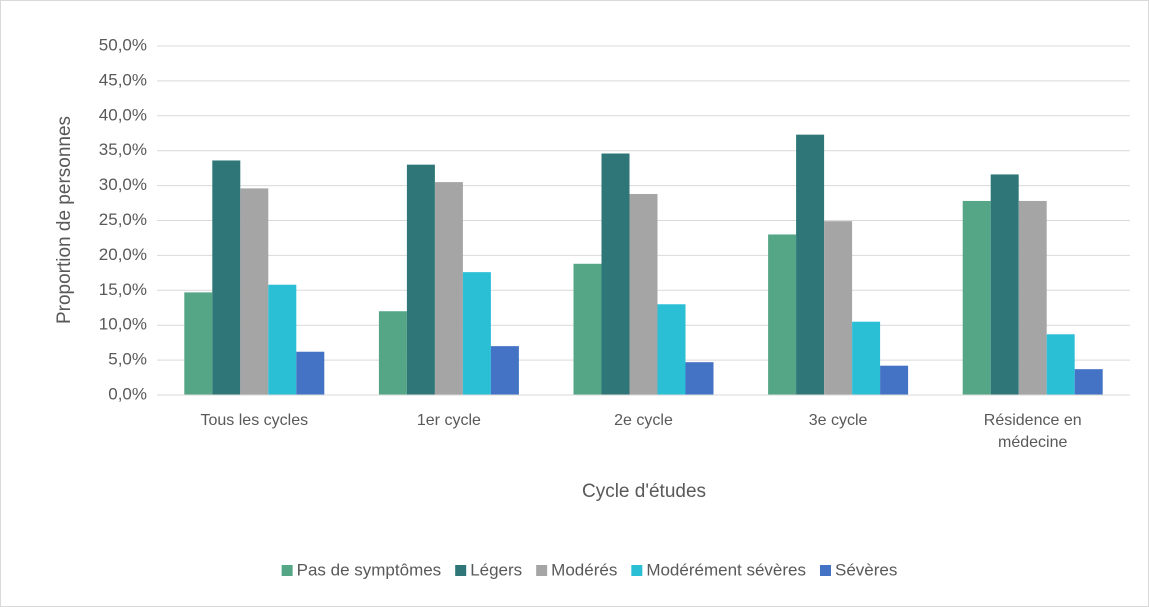 This screenshot has height=607, width=1149. I want to click on y-tick-label: 10,0%, so click(123, 324).